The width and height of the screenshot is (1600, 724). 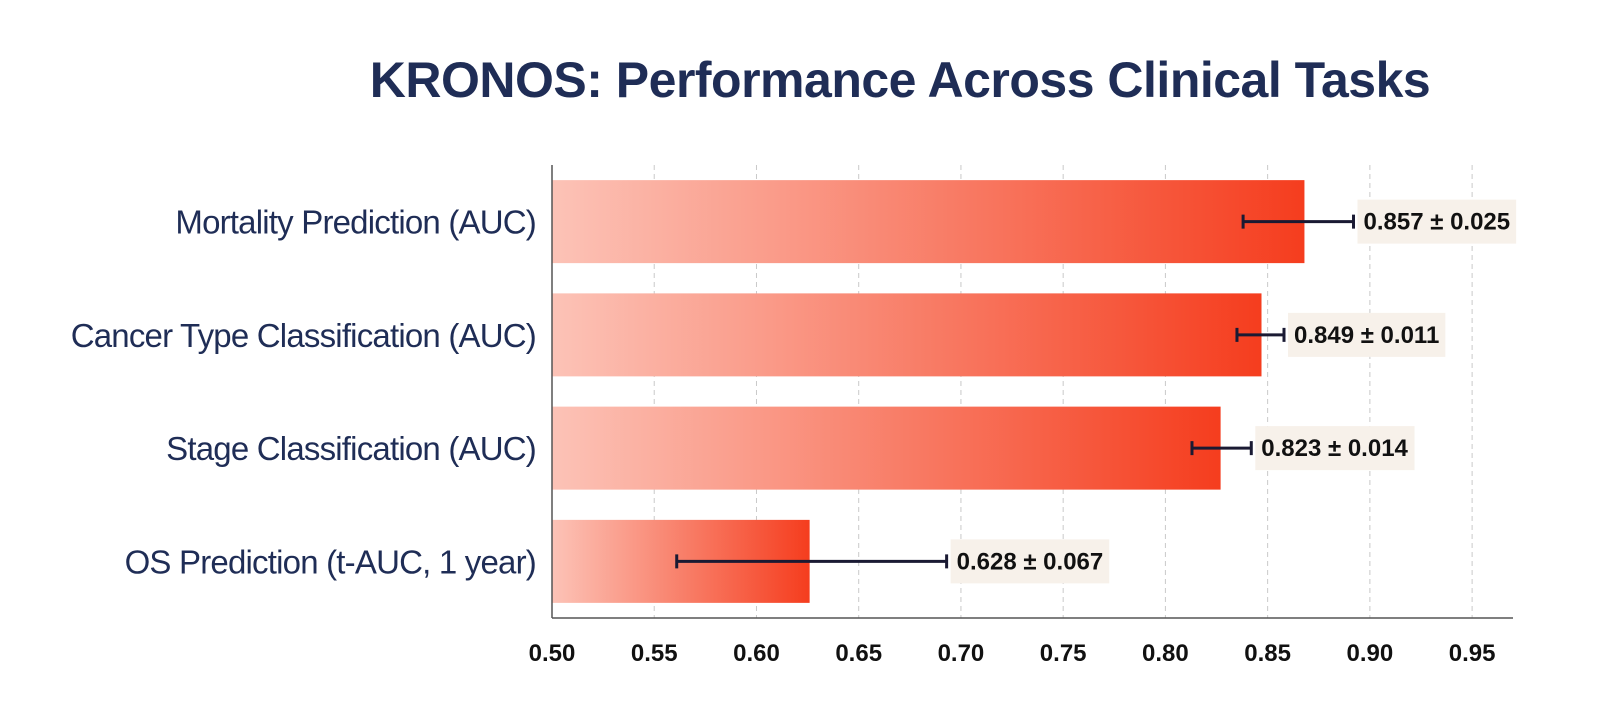 I want to click on data-label: 0.849 ± 0.011, so click(x=1366, y=335).